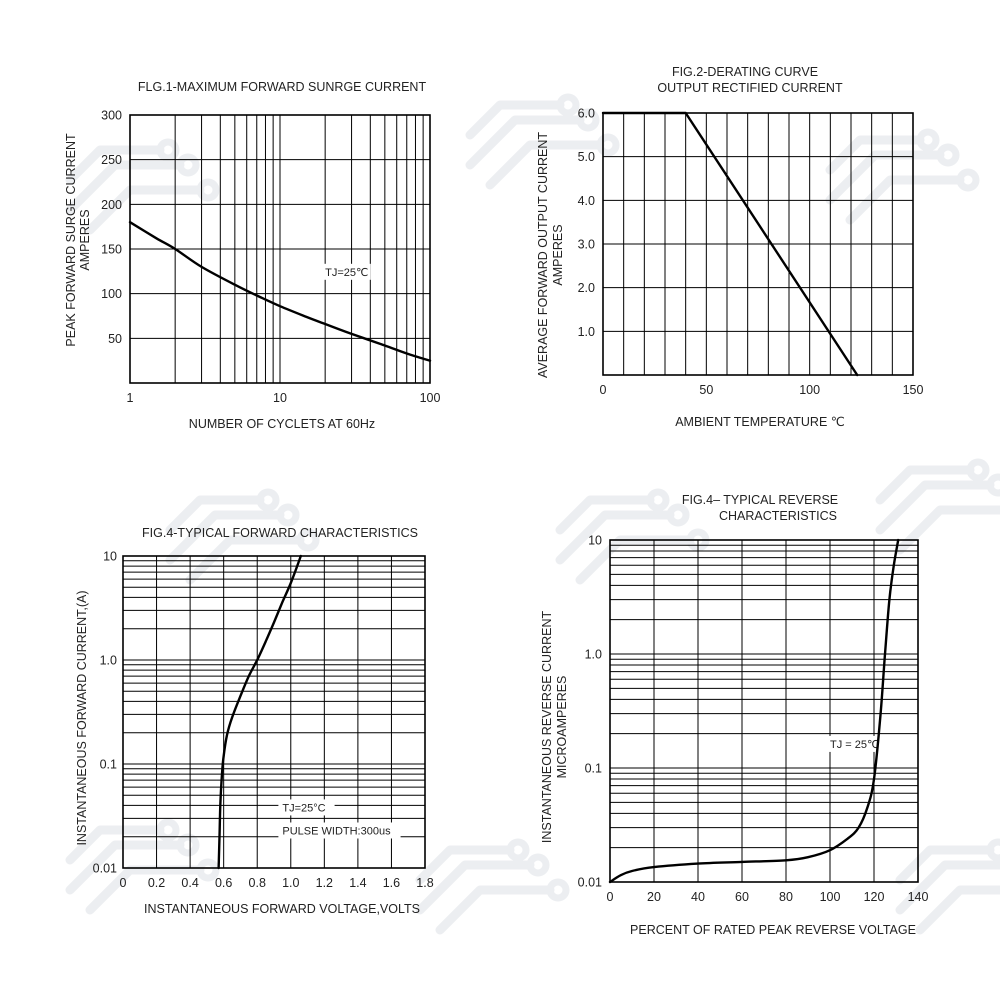  Describe the element at coordinates (547, 727) in the screenshot. I see `fig4-ylabel-line1: INSTANTANEOUS REVERSE CURRENT` at that location.